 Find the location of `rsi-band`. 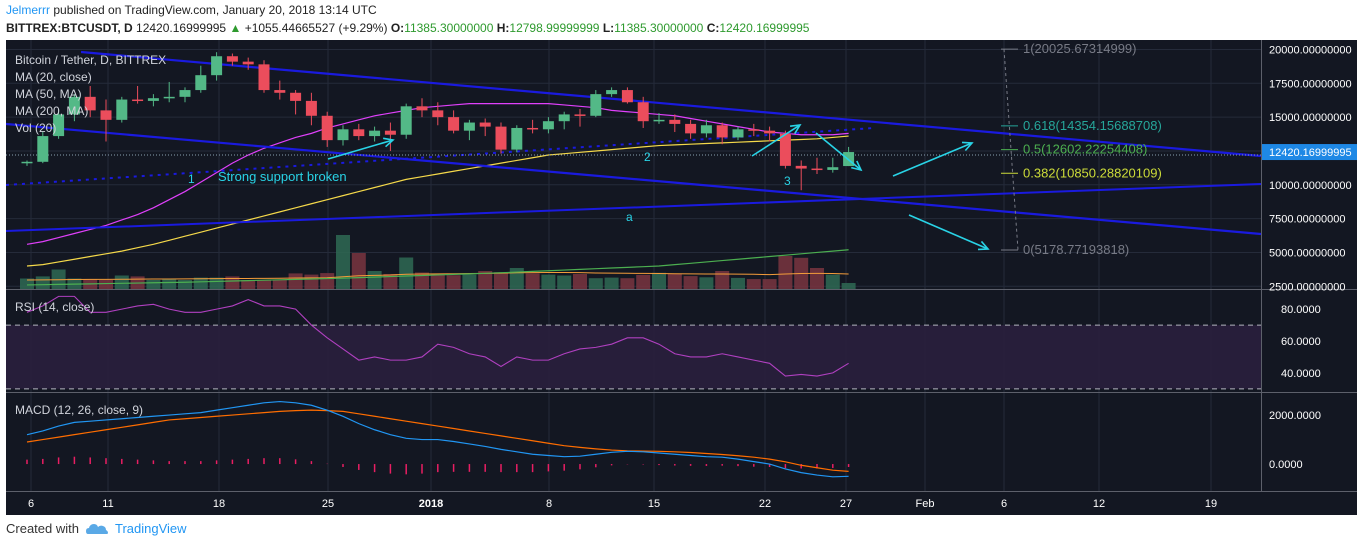

rsi-band is located at coordinates (633, 357).